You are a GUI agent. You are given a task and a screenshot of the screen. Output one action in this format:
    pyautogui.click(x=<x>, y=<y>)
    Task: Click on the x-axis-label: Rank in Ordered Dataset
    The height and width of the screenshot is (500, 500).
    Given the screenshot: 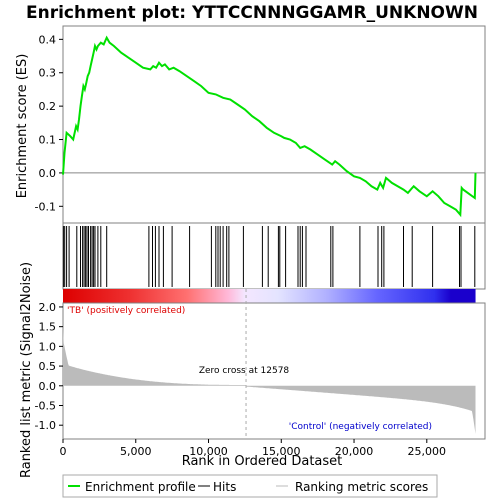 What is the action you would take?
    pyautogui.click(x=262, y=461)
    